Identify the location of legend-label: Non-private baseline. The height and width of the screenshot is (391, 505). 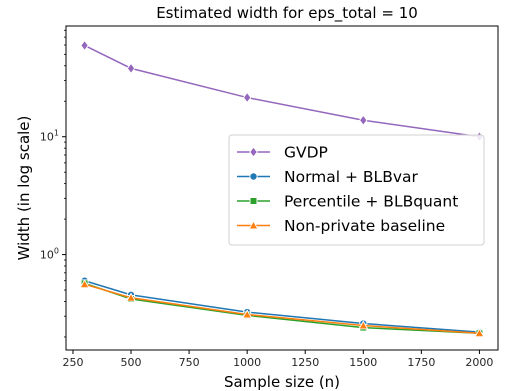
(364, 226).